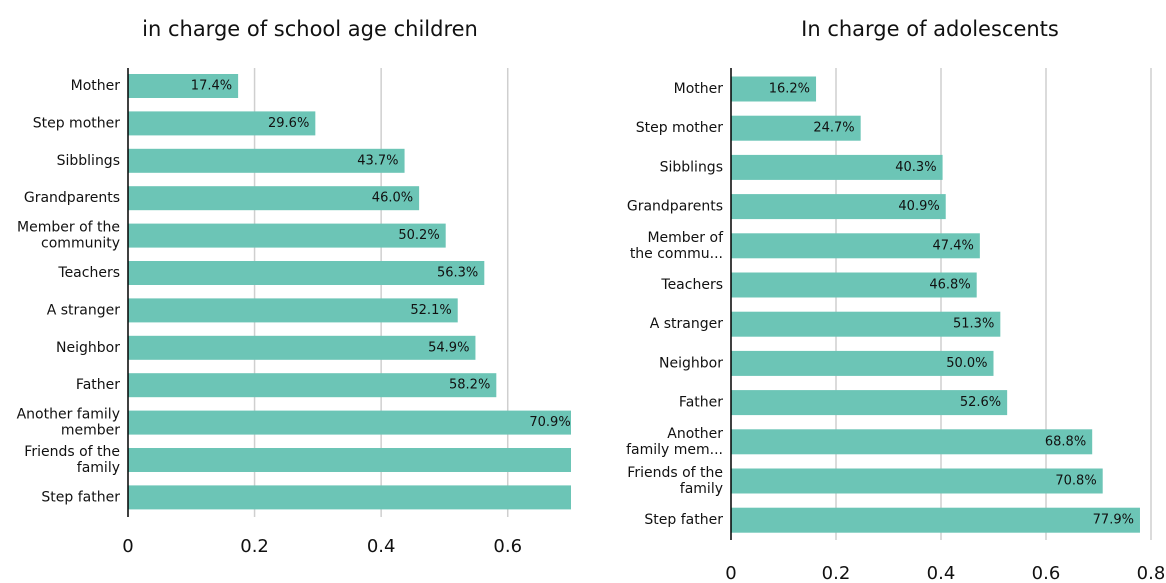 The image size is (1166, 583). Describe the element at coordinates (288, 123) in the screenshot. I see `value-label: 29.6%` at that location.